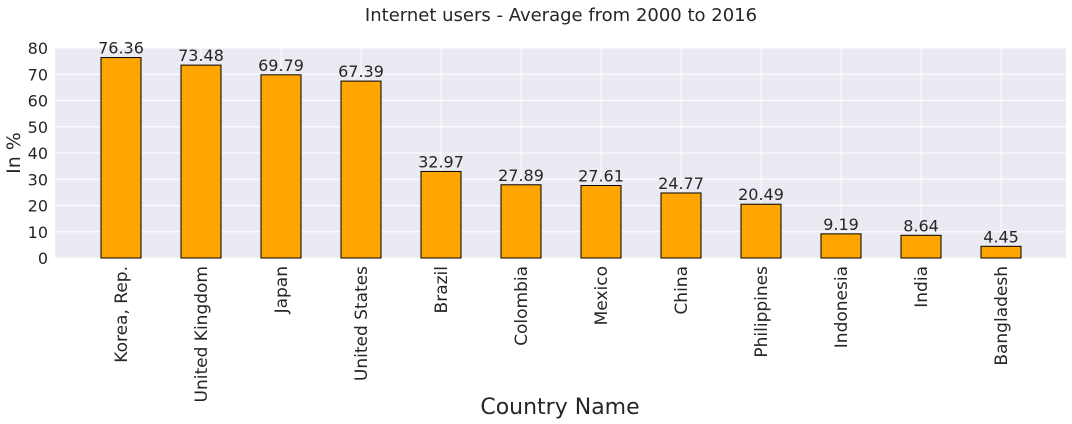 The width and height of the screenshot is (1072, 424). Describe the element at coordinates (602, 295) in the screenshot. I see `x-tick-label: Mexico` at that location.